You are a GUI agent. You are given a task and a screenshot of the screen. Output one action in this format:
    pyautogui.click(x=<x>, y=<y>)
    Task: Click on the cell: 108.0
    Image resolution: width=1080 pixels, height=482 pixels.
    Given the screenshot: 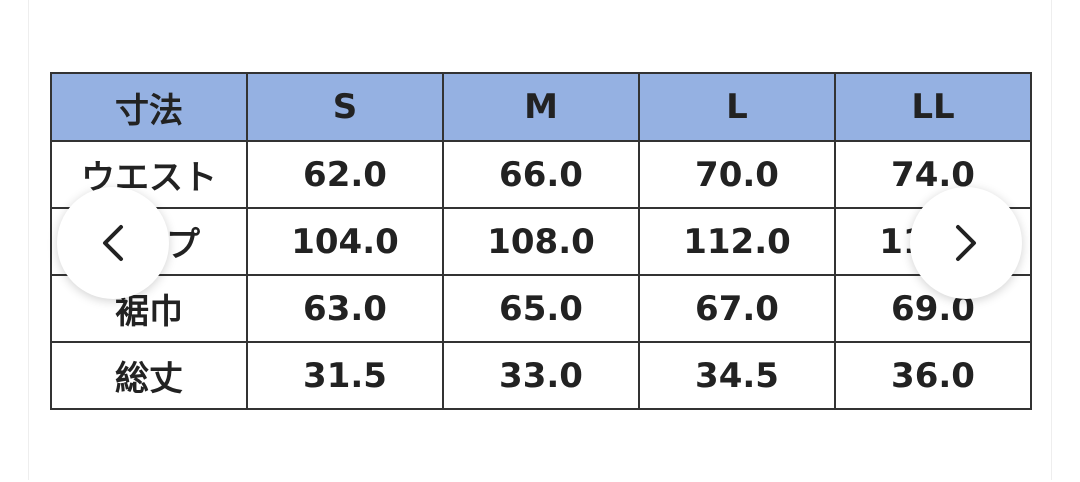 What is the action you would take?
    pyautogui.click(x=541, y=241)
    